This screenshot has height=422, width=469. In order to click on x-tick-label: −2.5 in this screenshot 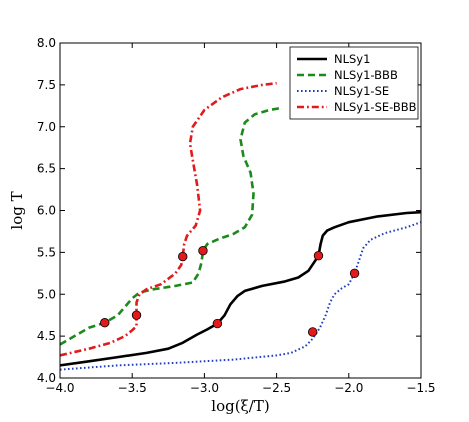, I will do `click(276, 388)`.